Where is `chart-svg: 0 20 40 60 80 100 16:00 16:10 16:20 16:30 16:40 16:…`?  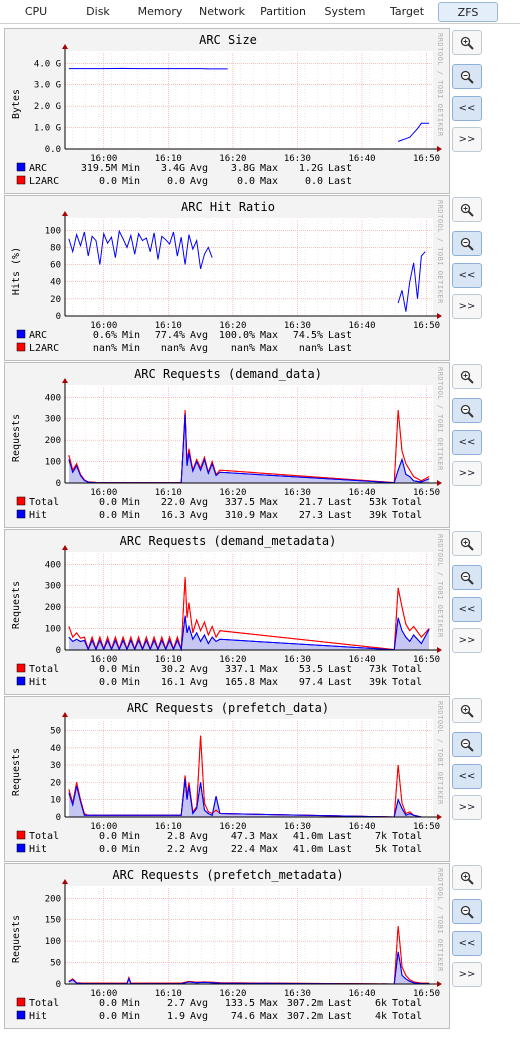
chart-svg: 0 20 40 60 80 100 16:00 16:10 16:20 16:30 16:40 16:… is located at coordinates (227, 277).